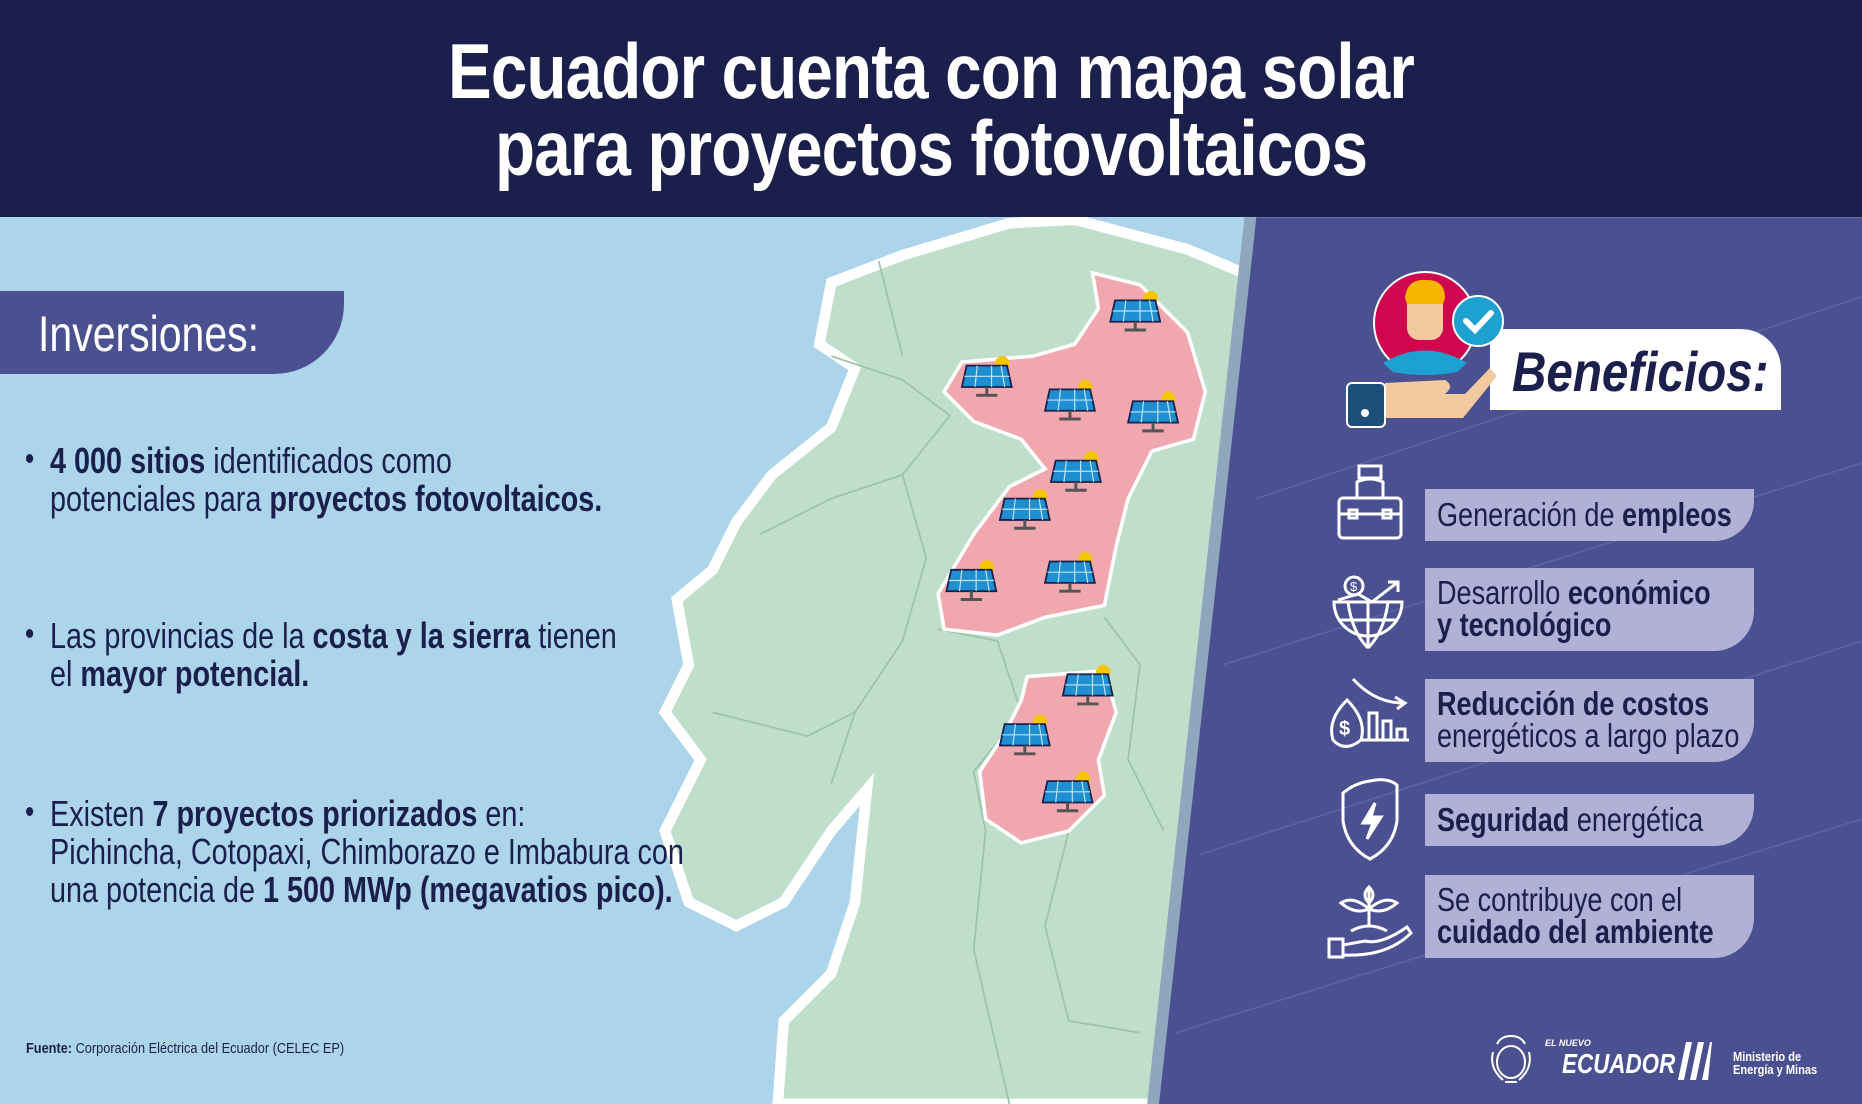 The width and height of the screenshot is (1862, 1104). I want to click on benefit-development: Desarrollo económico y tecnológico, so click(1589, 609).